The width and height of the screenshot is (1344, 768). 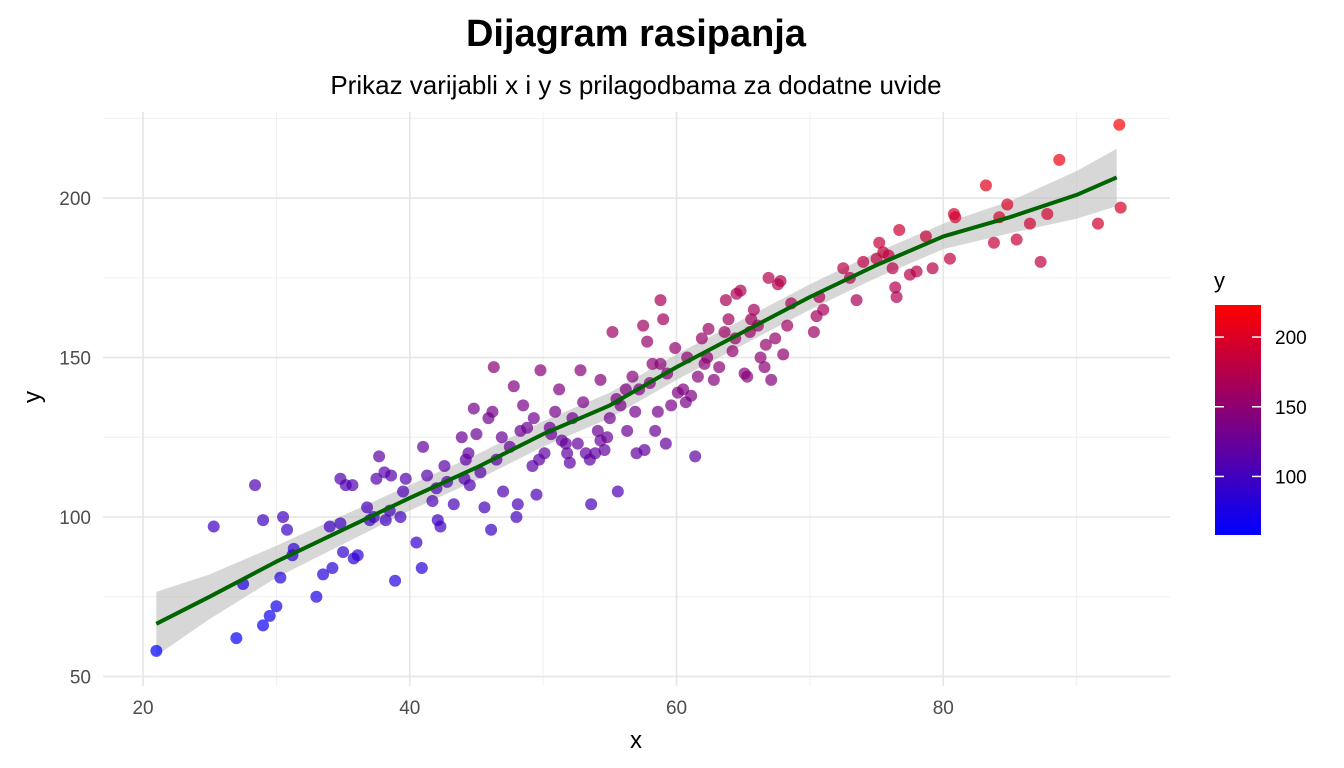 I want to click on y-tick-label: 100, so click(x=75, y=518).